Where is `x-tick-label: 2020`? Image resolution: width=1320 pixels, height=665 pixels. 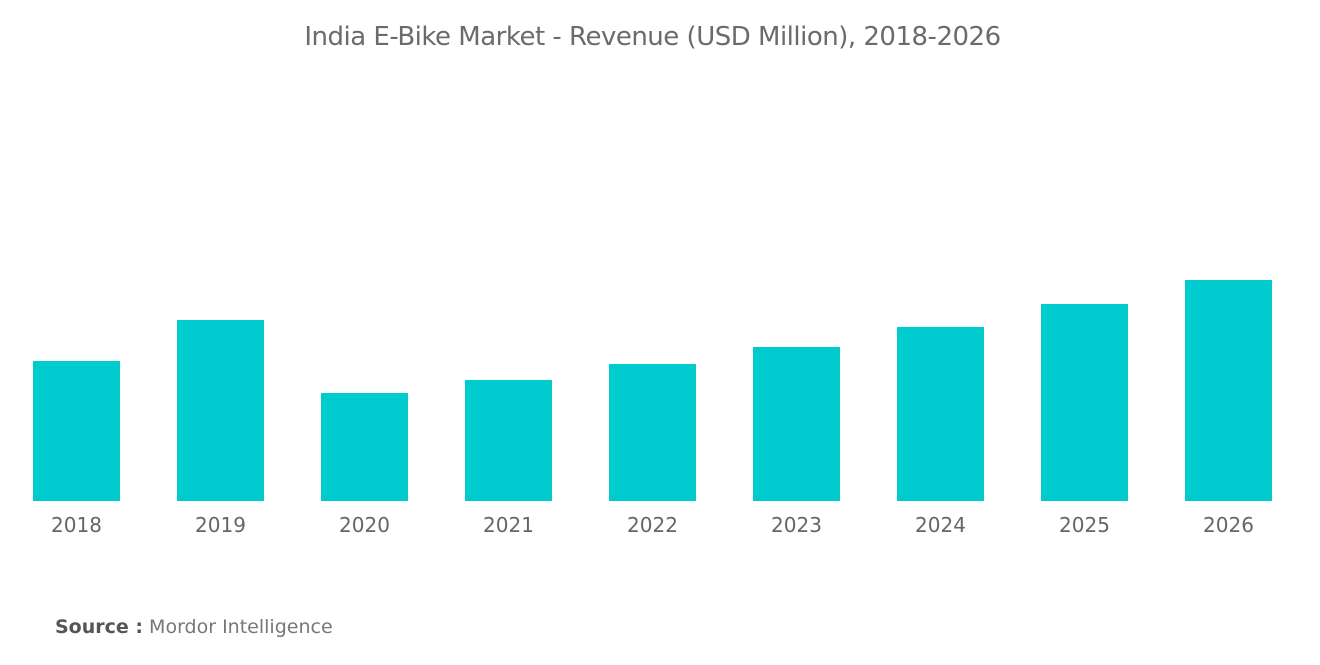
x-tick-label: 2020 is located at coordinates (364, 525).